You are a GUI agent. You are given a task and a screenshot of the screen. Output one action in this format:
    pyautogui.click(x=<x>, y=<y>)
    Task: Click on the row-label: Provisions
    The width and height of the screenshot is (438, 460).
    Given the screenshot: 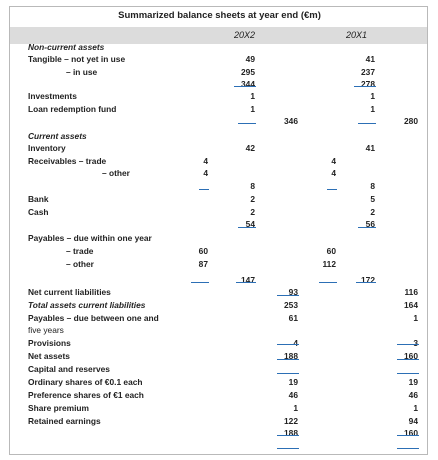 What is the action you would take?
    pyautogui.click(x=49, y=343)
    